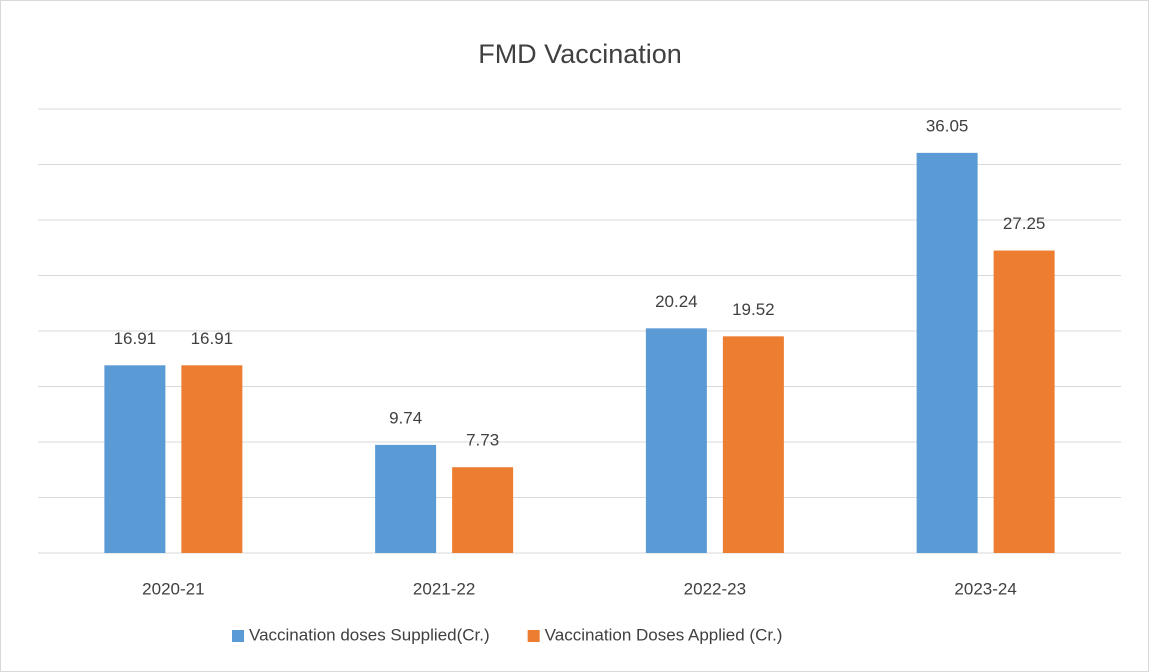 The image size is (1149, 672). Describe the element at coordinates (715, 588) in the screenshot. I see `x-tick-label: 2022-23` at that location.